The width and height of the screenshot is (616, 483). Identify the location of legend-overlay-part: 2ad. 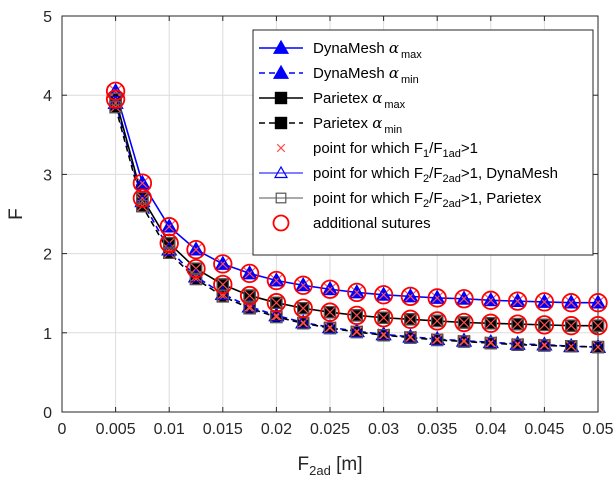
(452, 204).